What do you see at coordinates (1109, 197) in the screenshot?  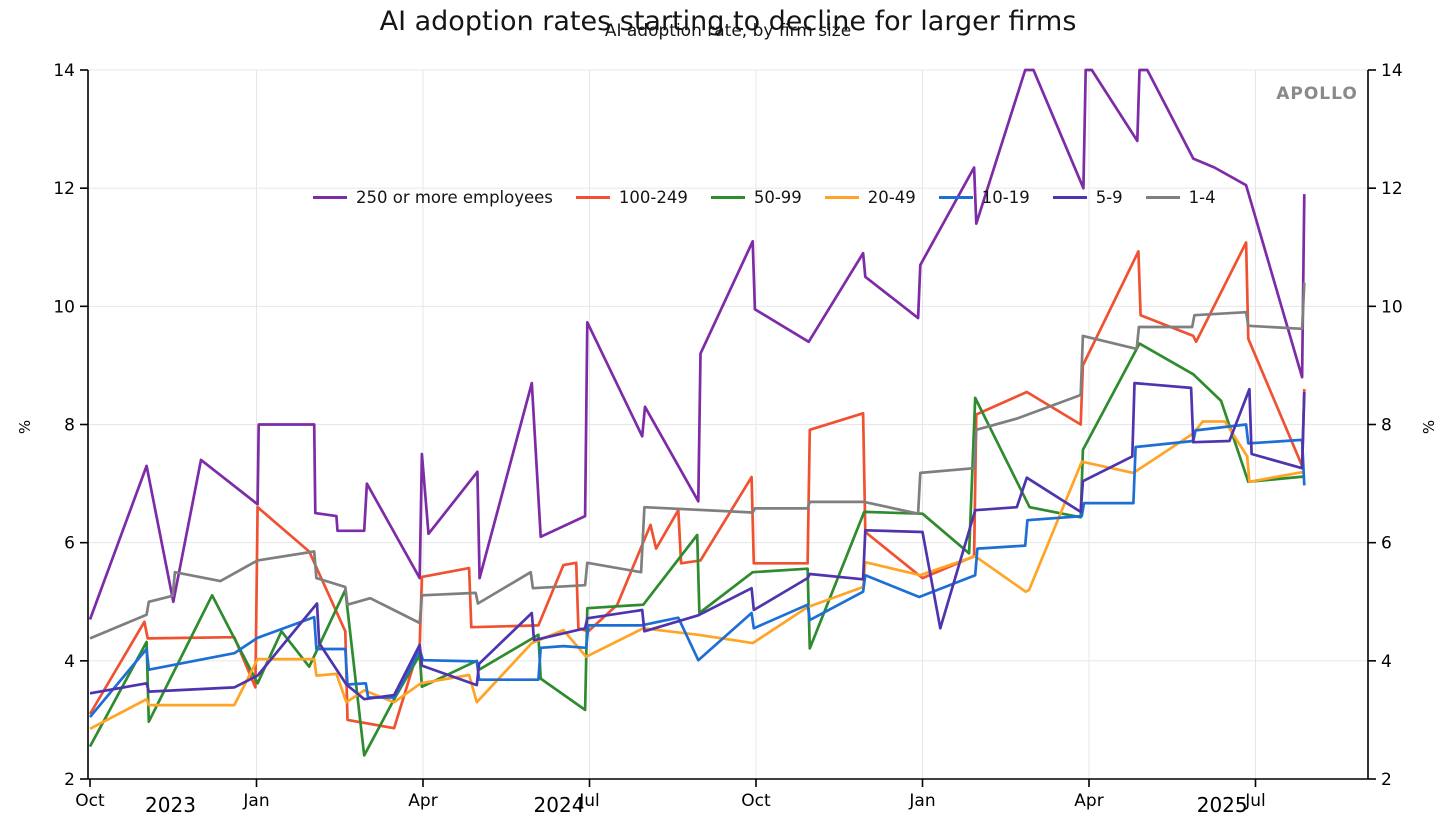 I see `legend-label: 5-9` at bounding box center [1109, 197].